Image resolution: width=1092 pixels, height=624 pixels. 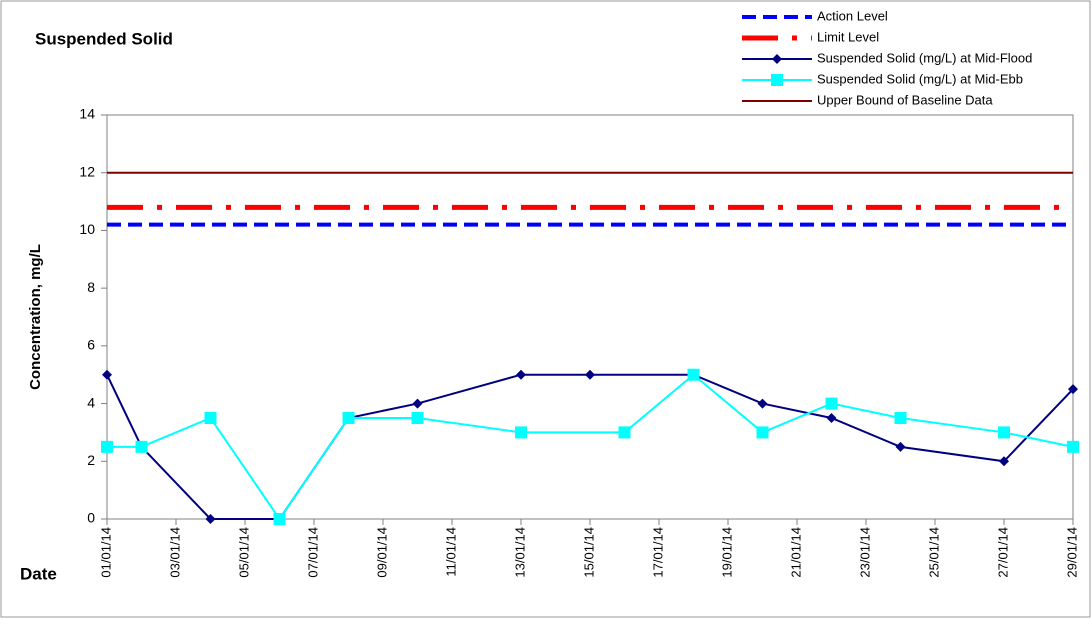 I want to click on x-tick-label: 25/01/14, so click(x=933, y=552).